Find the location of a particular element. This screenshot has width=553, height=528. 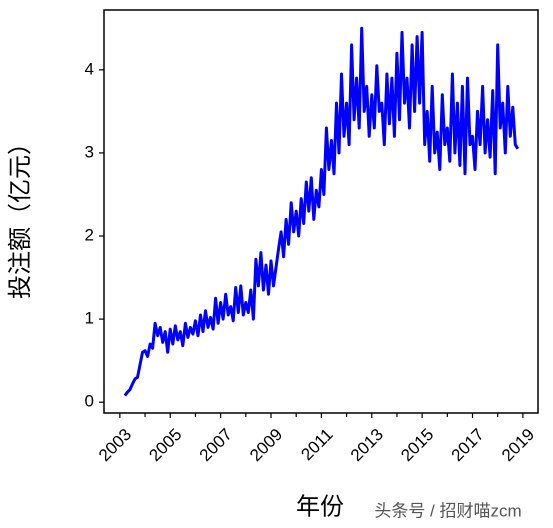

x-tick-label: 2019 is located at coordinates (518, 445).